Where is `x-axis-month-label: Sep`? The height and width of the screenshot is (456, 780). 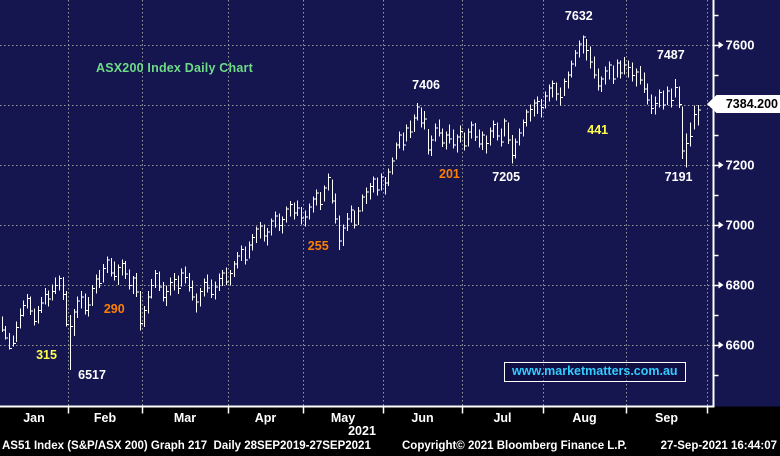 x-axis-month-label: Sep is located at coordinates (666, 418).